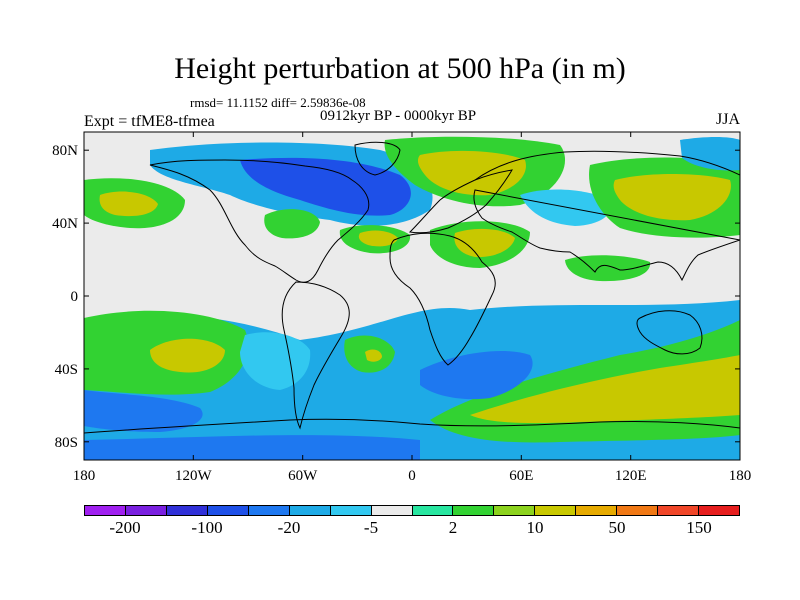 The image size is (800, 600). Describe the element at coordinates (66, 370) in the screenshot. I see `lat-label: 40S` at that location.